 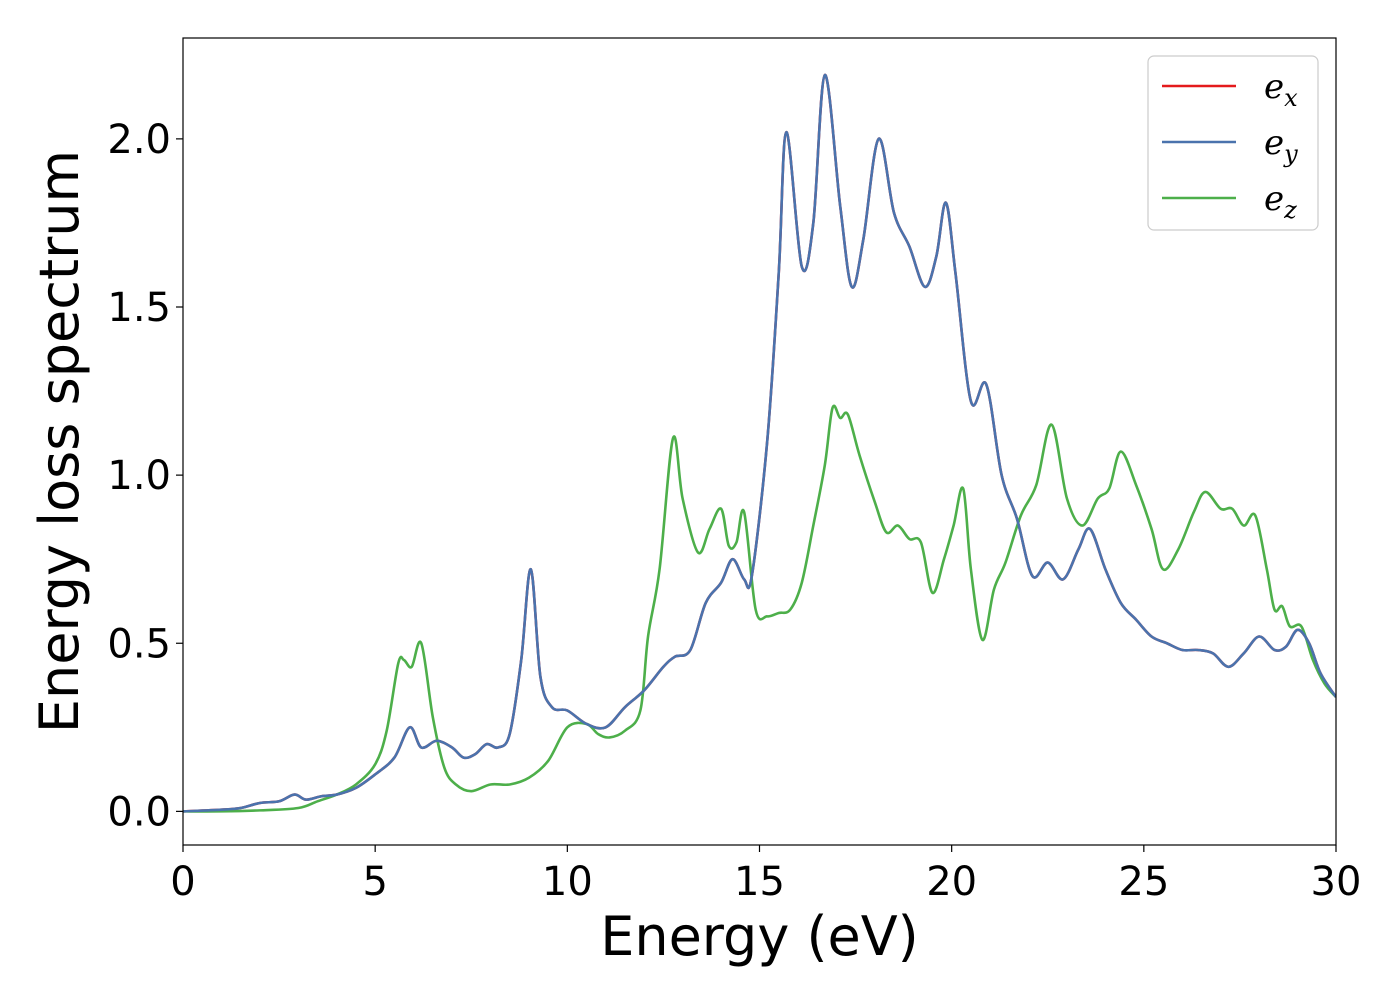 I want to click on legend-label-e-x: ex, so click(x=1281, y=89).